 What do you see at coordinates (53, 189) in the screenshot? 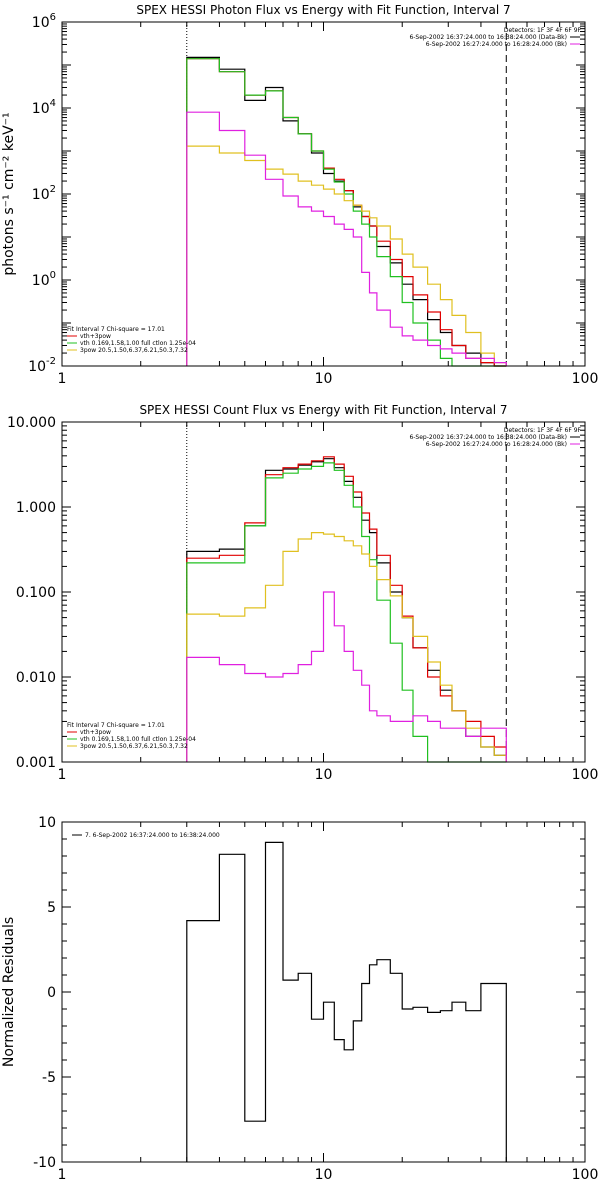
I see `y-tick-exponent: 2` at bounding box center [53, 189].